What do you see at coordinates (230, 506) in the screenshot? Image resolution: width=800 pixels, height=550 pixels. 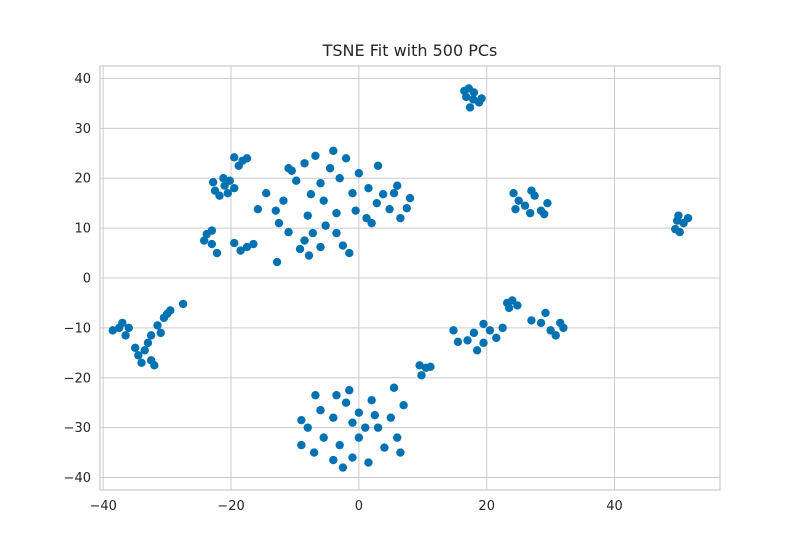 I see `x-tick-label: −20` at bounding box center [230, 506].